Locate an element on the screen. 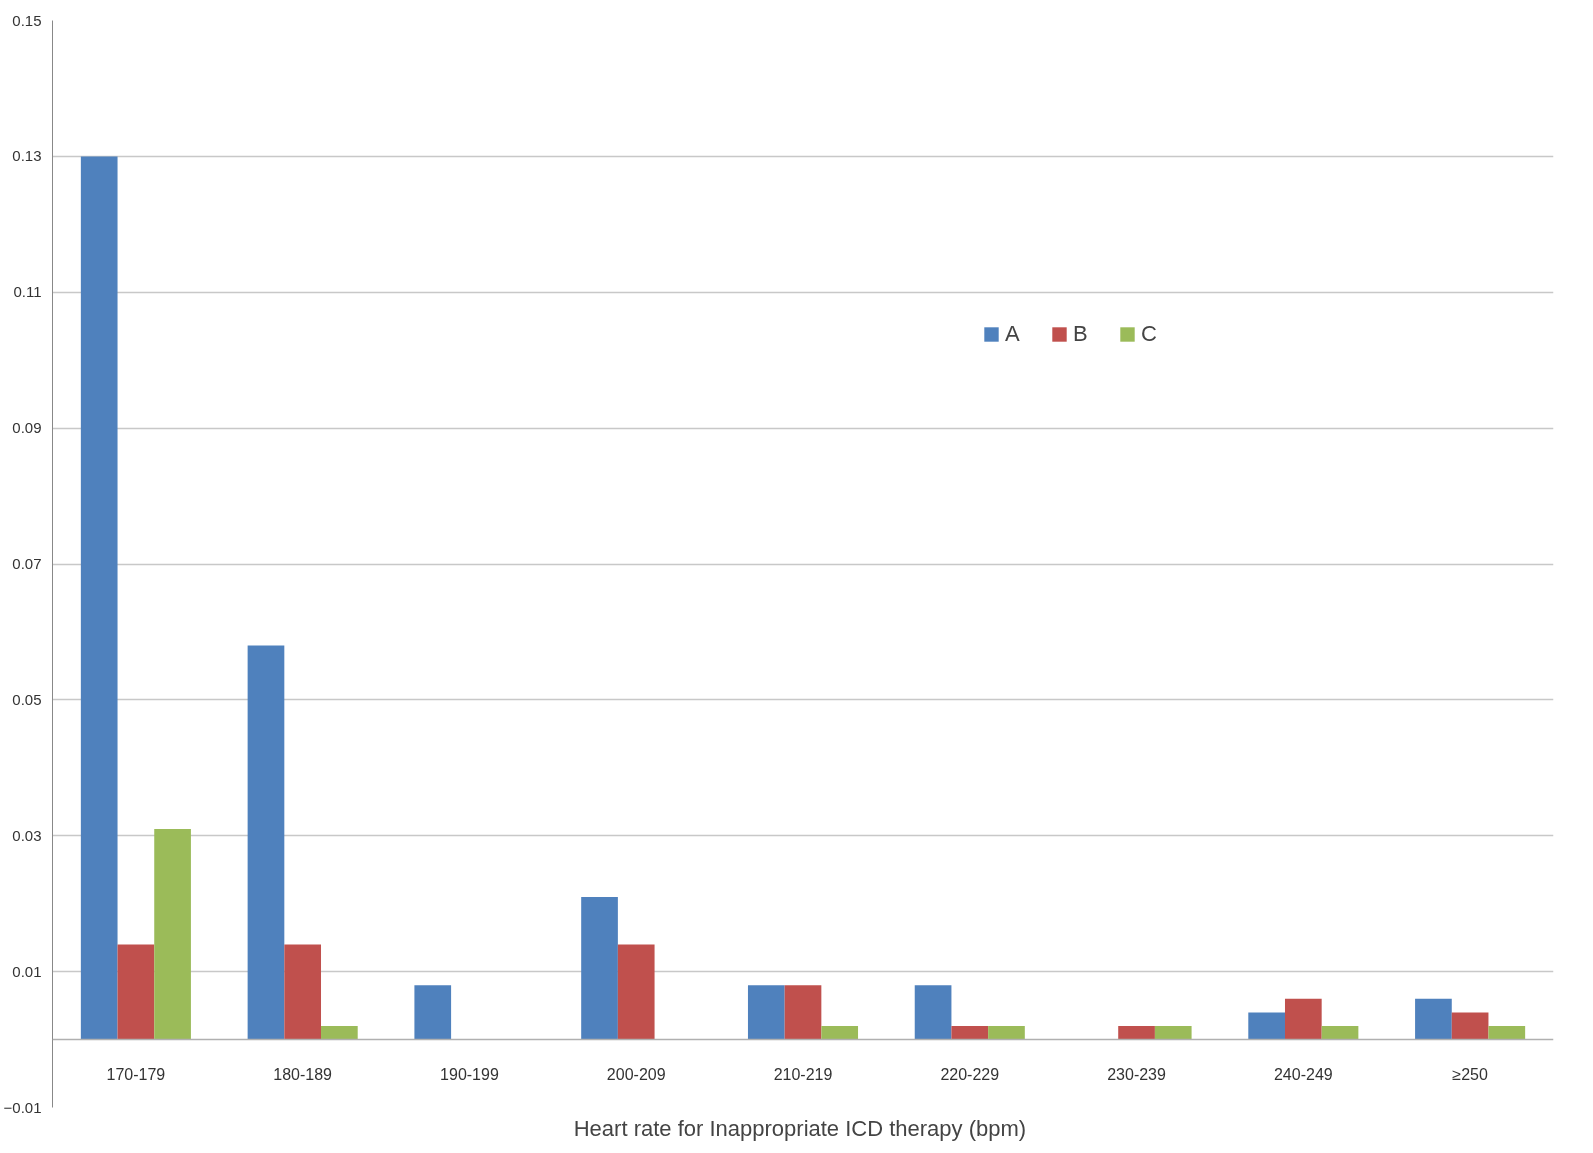 The image size is (1593, 1153). y-tick-label: 0.03 is located at coordinates (27, 835).